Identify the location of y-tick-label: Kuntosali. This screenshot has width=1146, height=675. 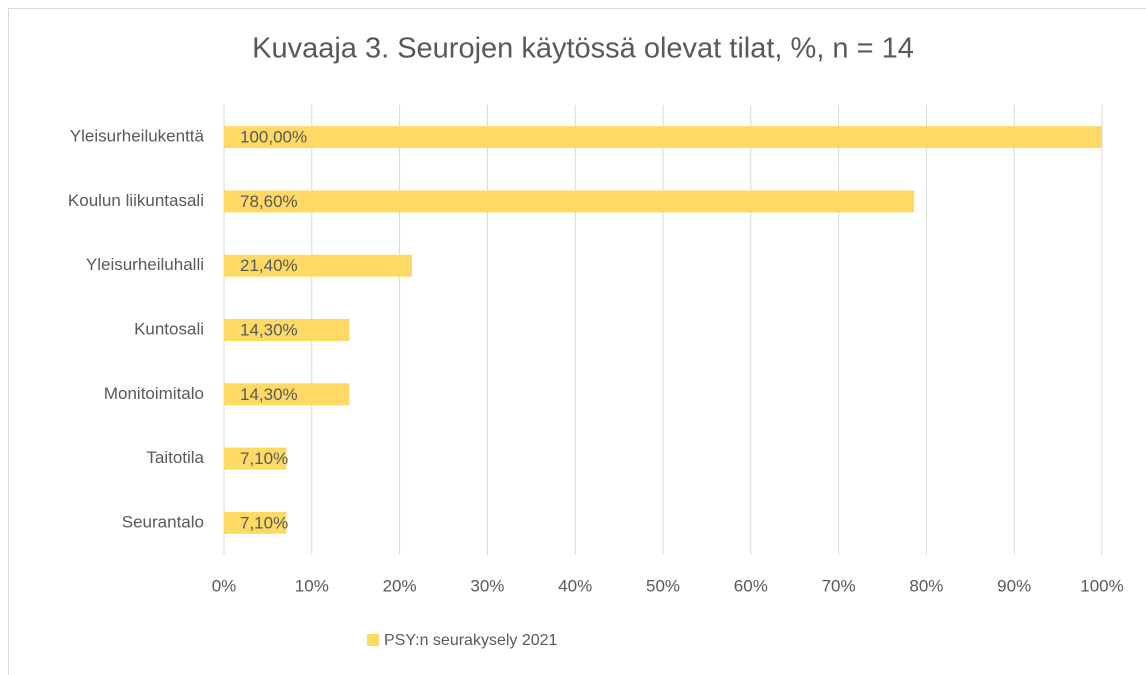
(169, 328).